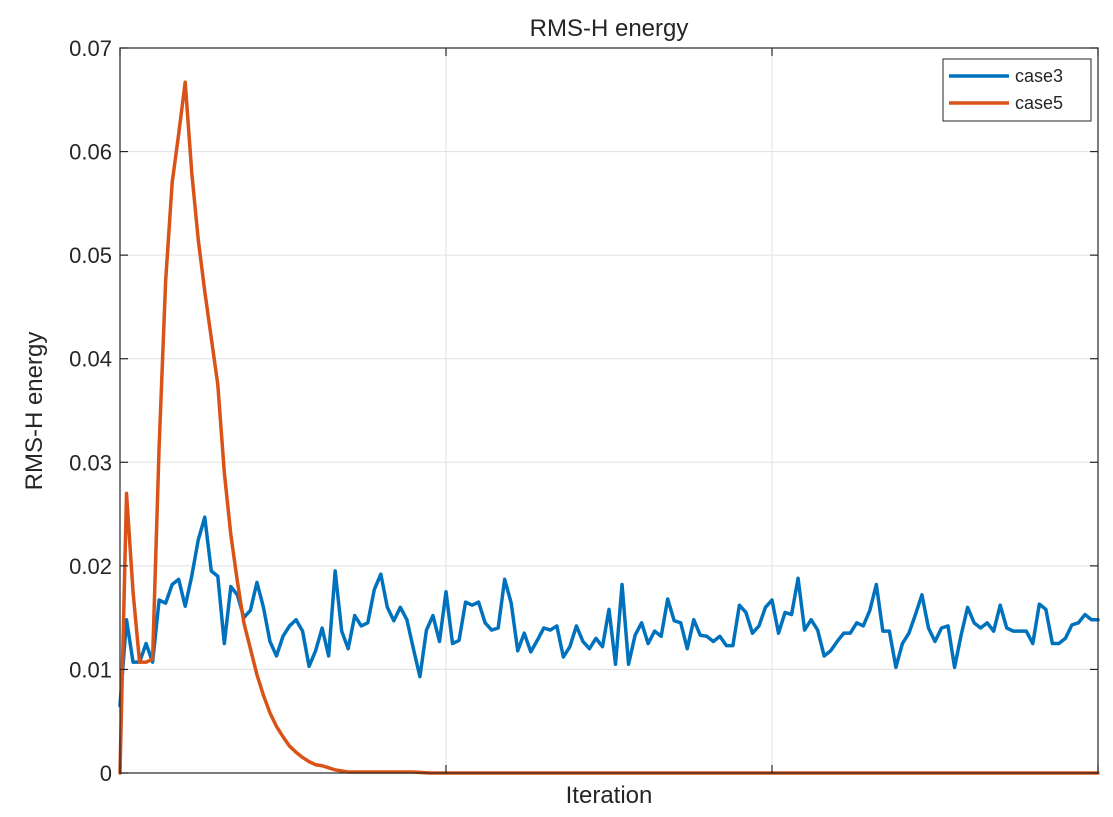 The image size is (1113, 817). I want to click on legend-box, so click(1017, 90).